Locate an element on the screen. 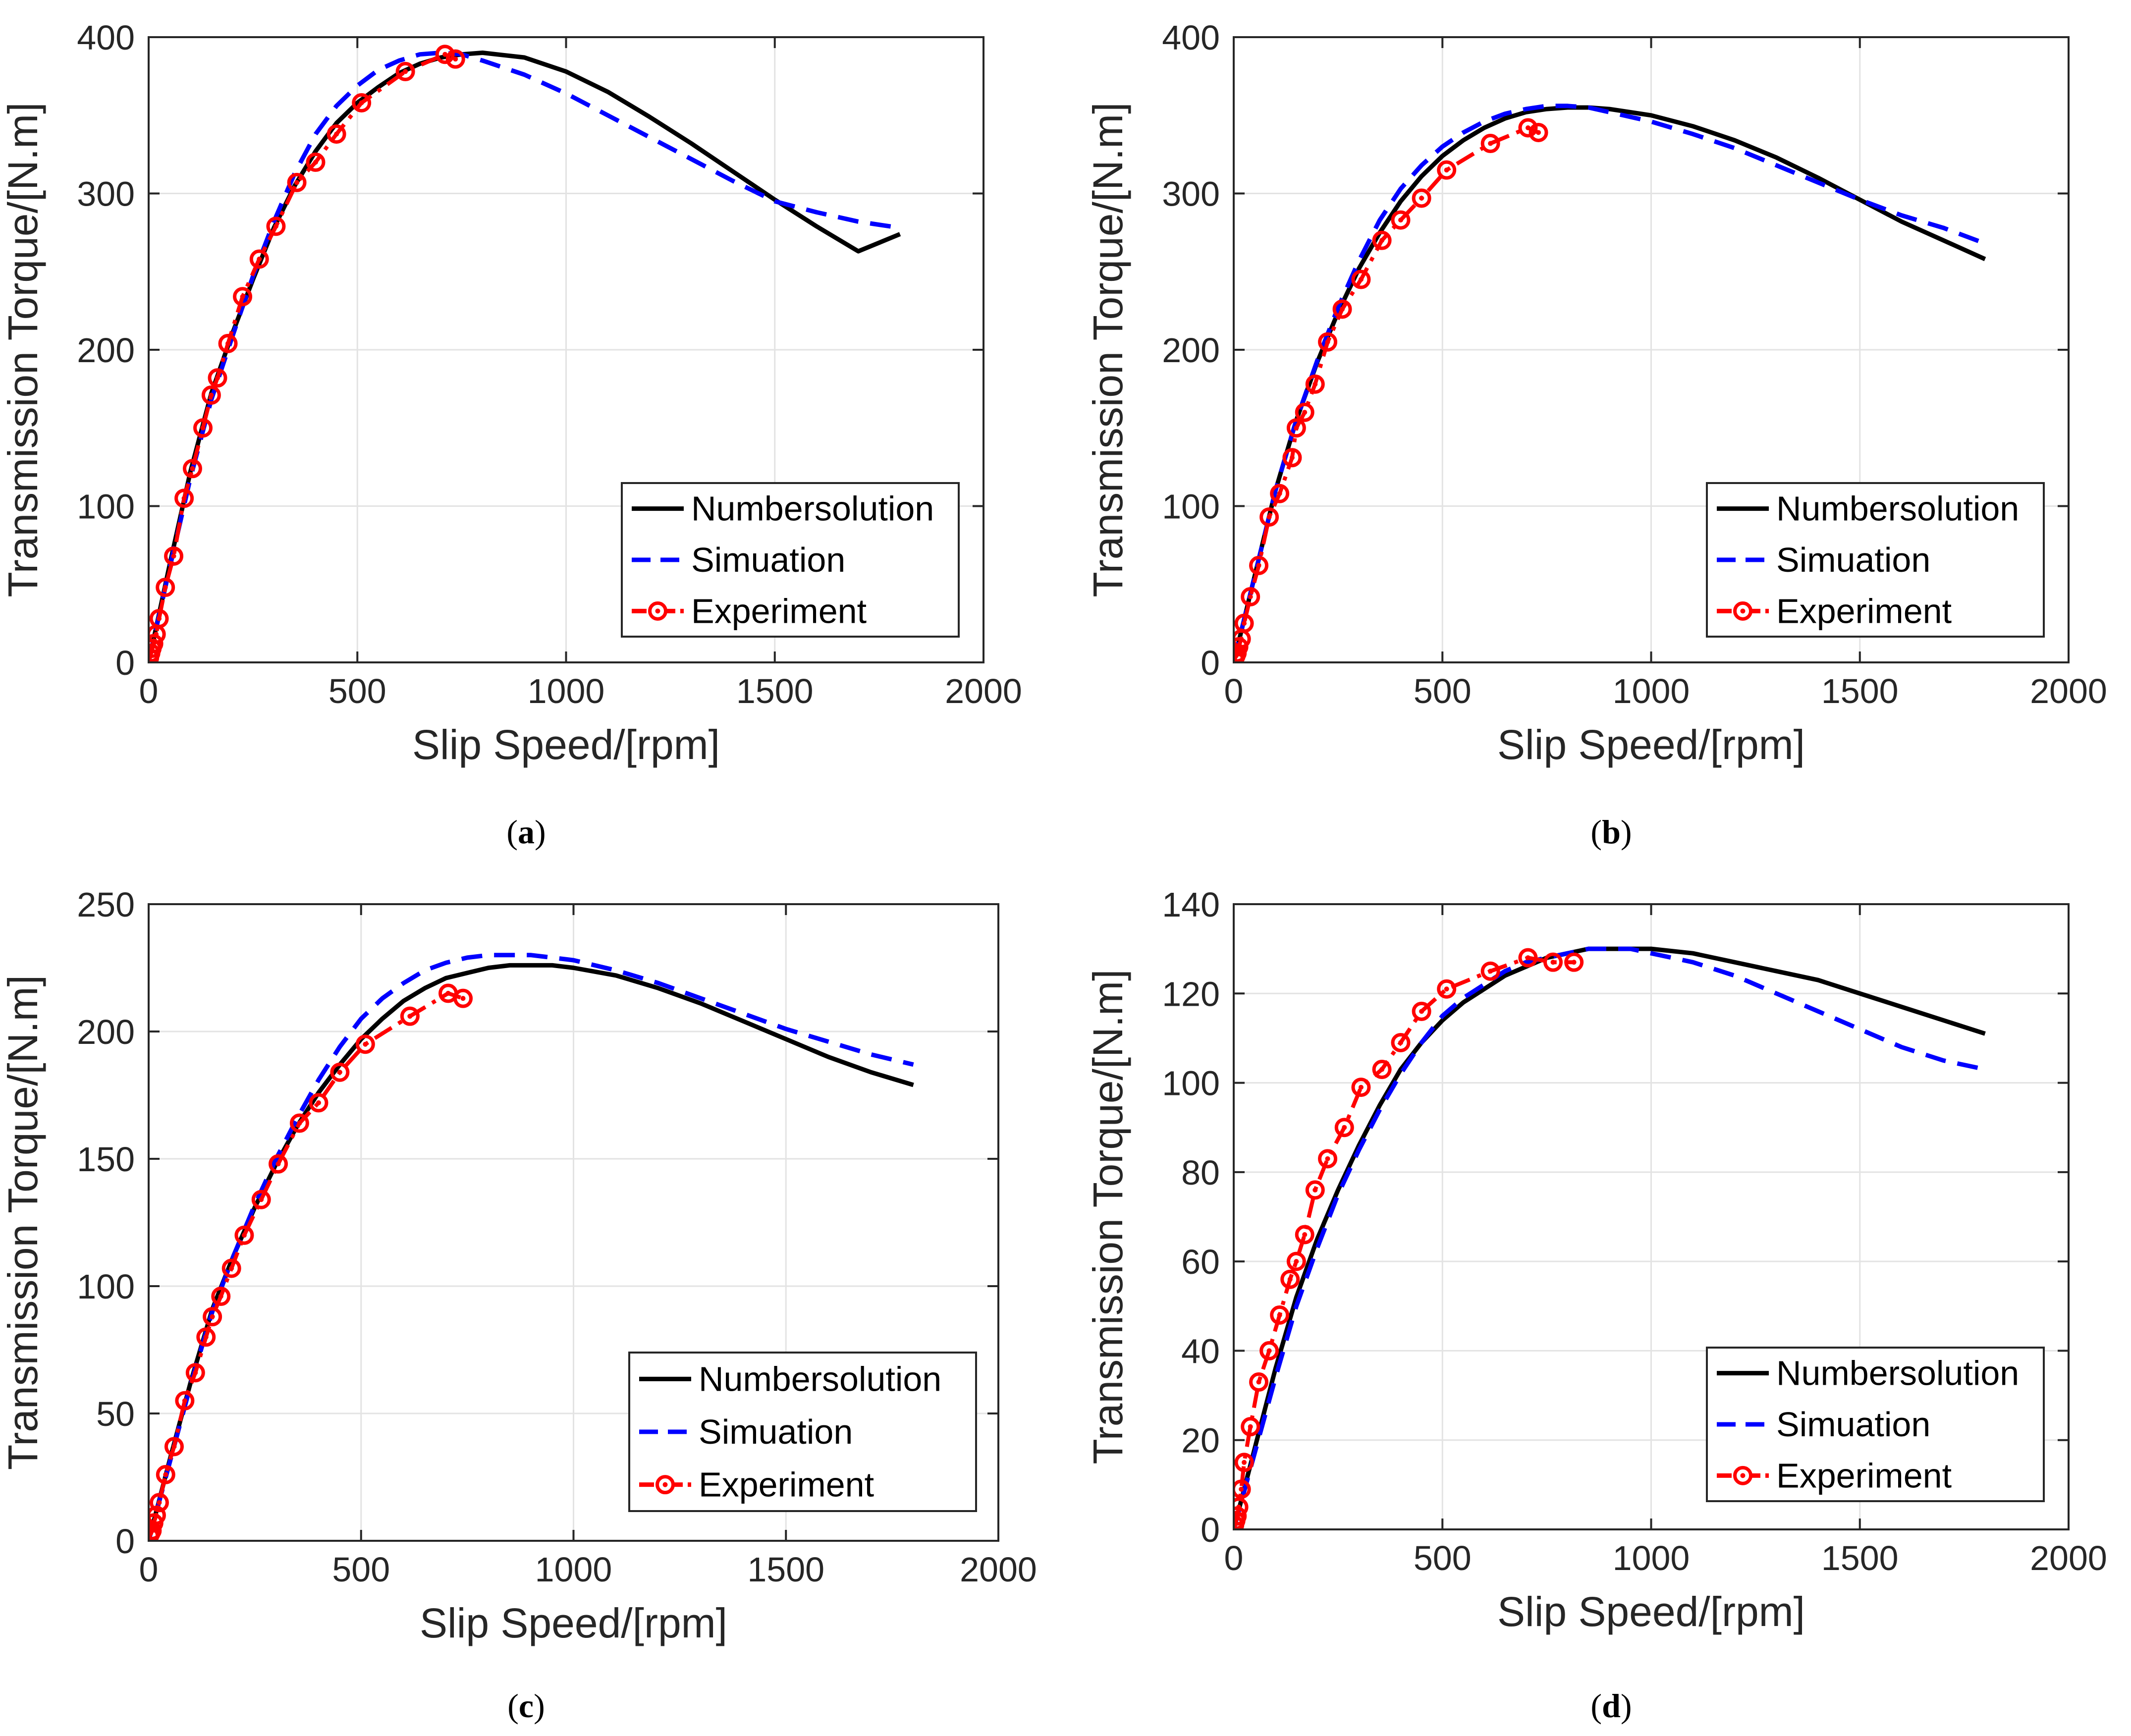 Image resolution: width=2131 pixels, height=1736 pixels. x-axis-label: Slip Speed/[rpm] is located at coordinates (566, 744).